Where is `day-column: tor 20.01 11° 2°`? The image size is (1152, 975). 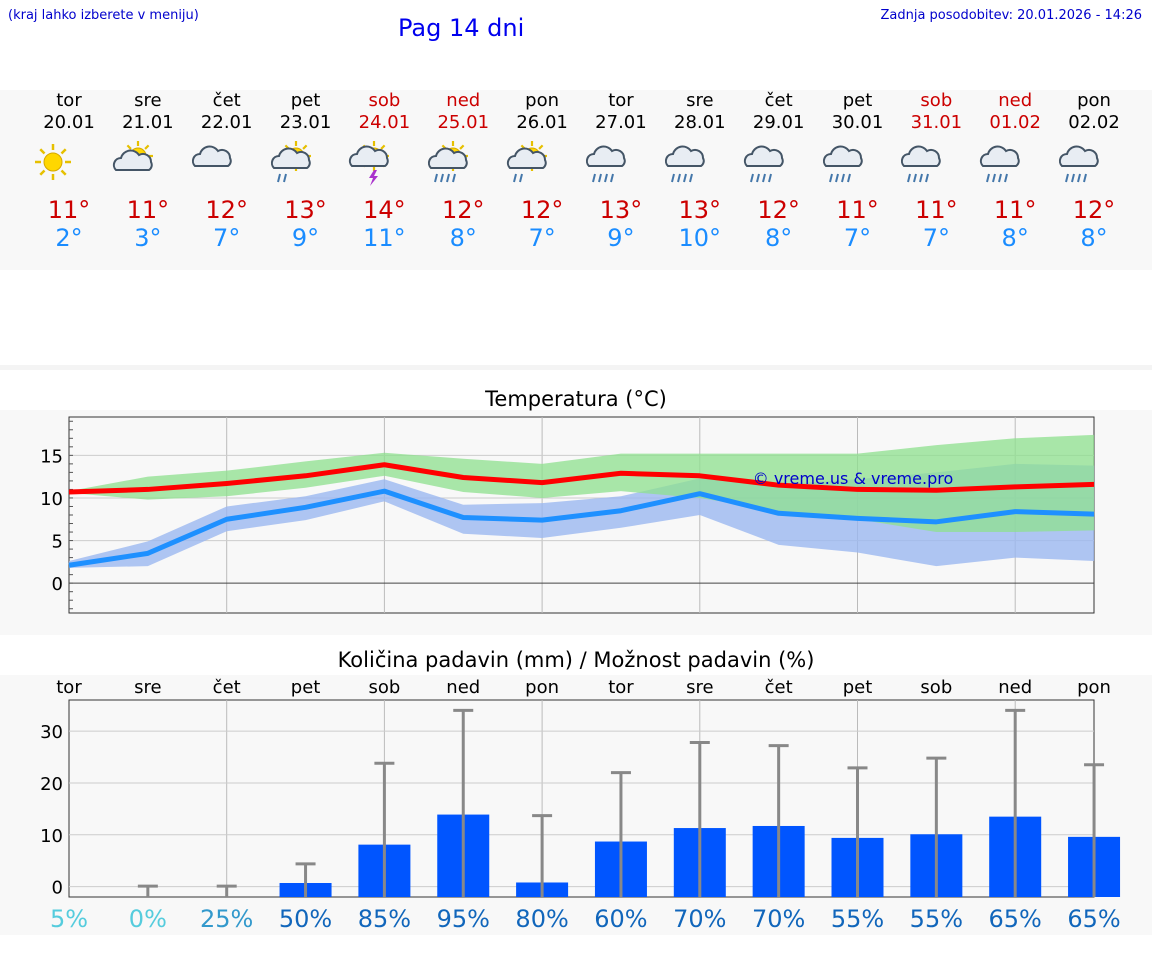
day-column: tor 20.01 11° 2° is located at coordinates (69, 171).